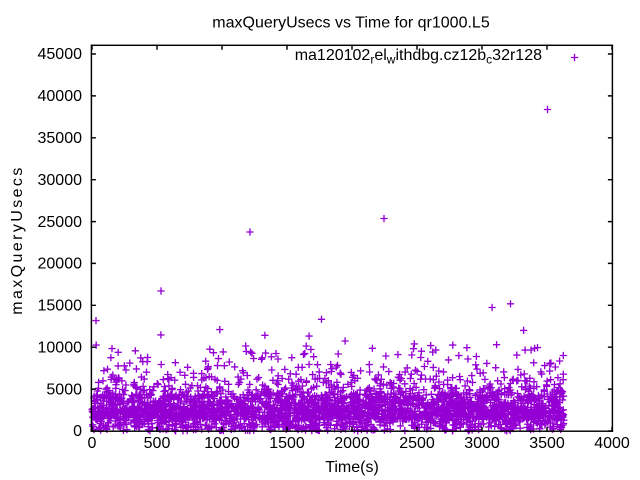 This screenshot has height=480, width=640. What do you see at coordinates (157, 443) in the screenshot?
I see `svg-text: 500` at bounding box center [157, 443].